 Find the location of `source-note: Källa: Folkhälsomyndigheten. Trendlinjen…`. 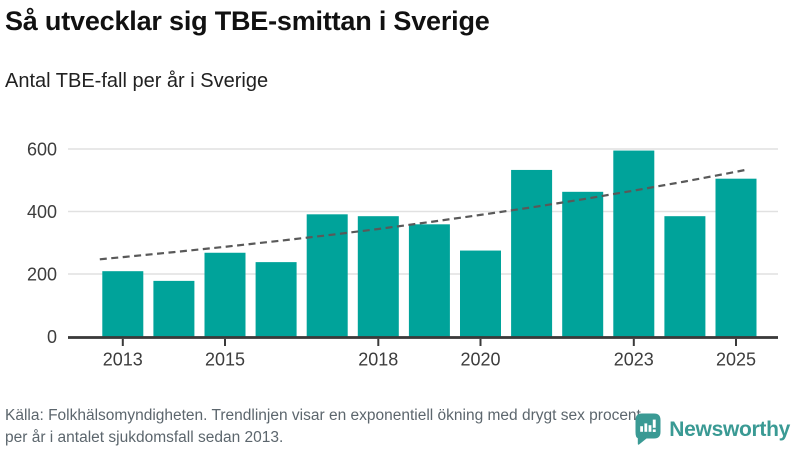

source-note: Källa: Folkhälsomyndigheten. Trendlinjen… is located at coordinates (323, 426).